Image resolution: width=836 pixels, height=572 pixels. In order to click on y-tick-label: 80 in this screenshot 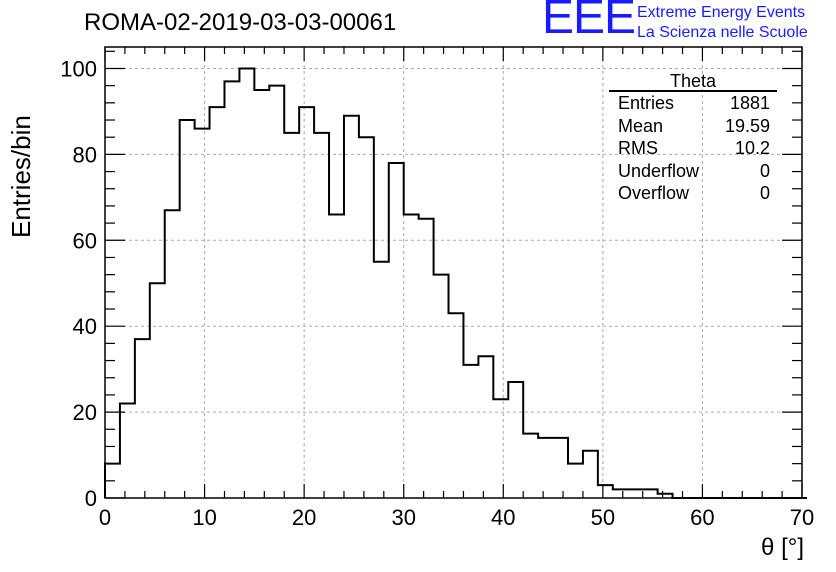, I will do `click(85, 154)`.